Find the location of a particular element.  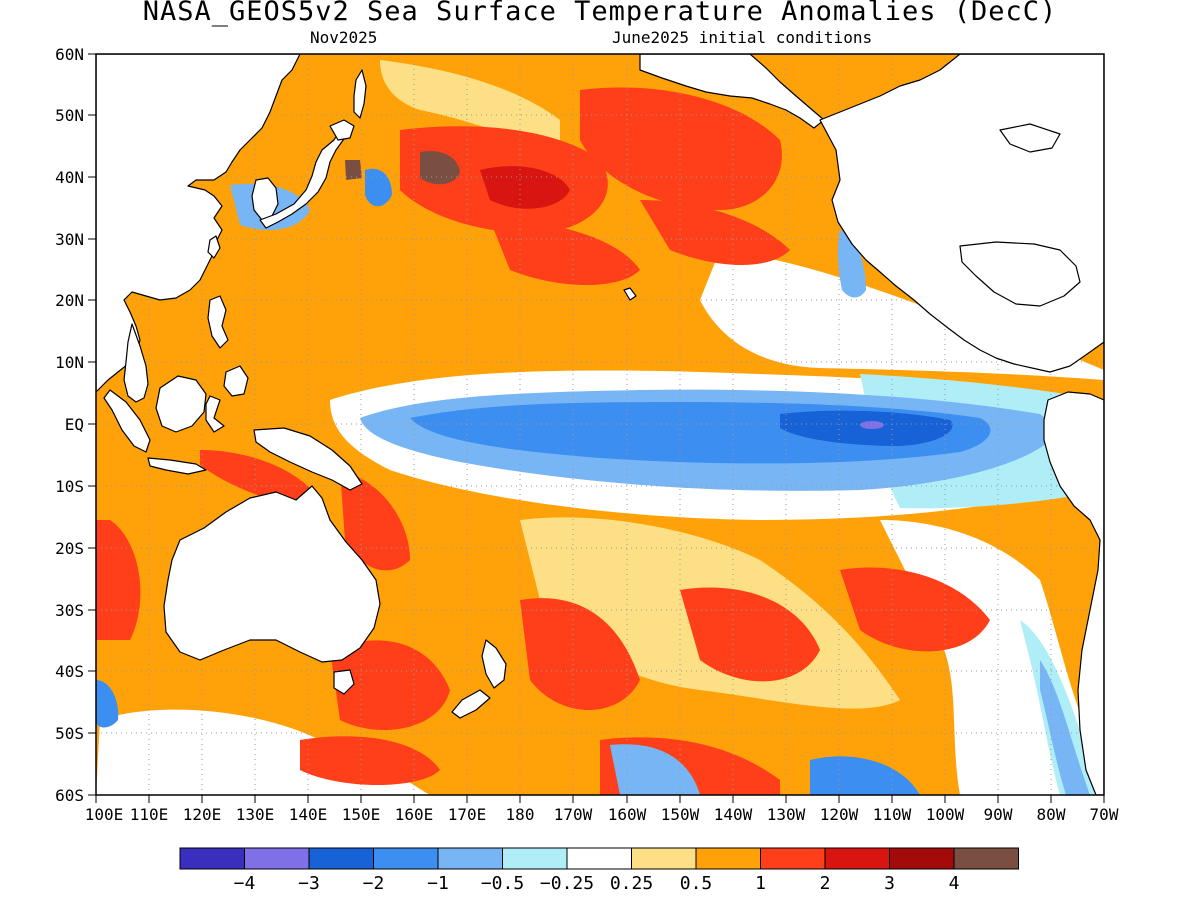

colorbar-label: 0.25 is located at coordinates (631, 883).